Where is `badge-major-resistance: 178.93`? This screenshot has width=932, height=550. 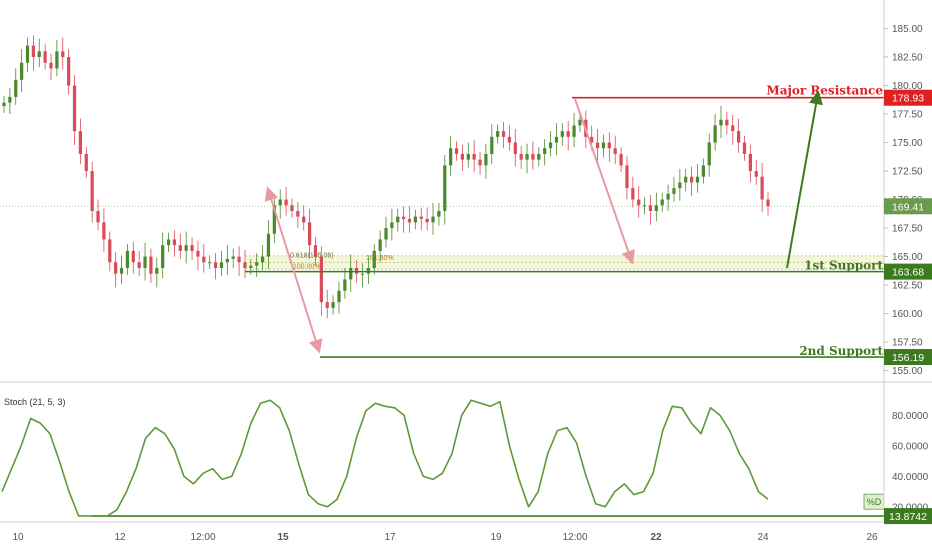
badge-major-resistance: 178.93 is located at coordinates (908, 99).